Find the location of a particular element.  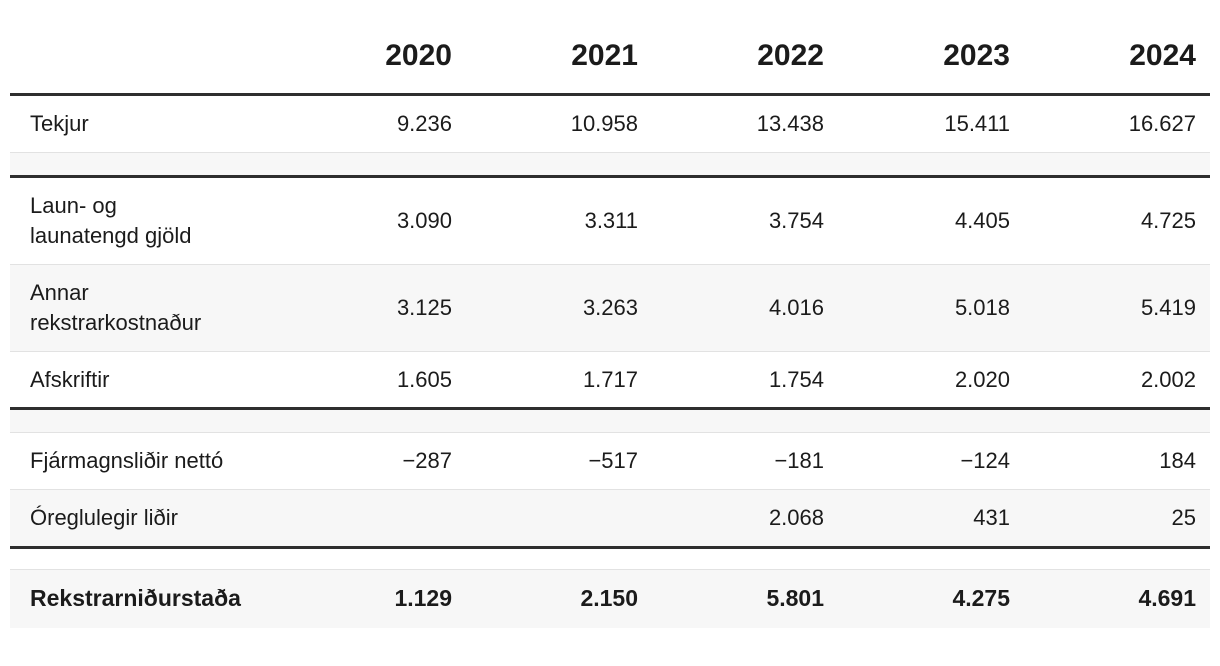

row-fjarmagnslidir-netto: Fjármagnsliðir nettó −287 −517 −181 −124 184 is located at coordinates (610, 461).